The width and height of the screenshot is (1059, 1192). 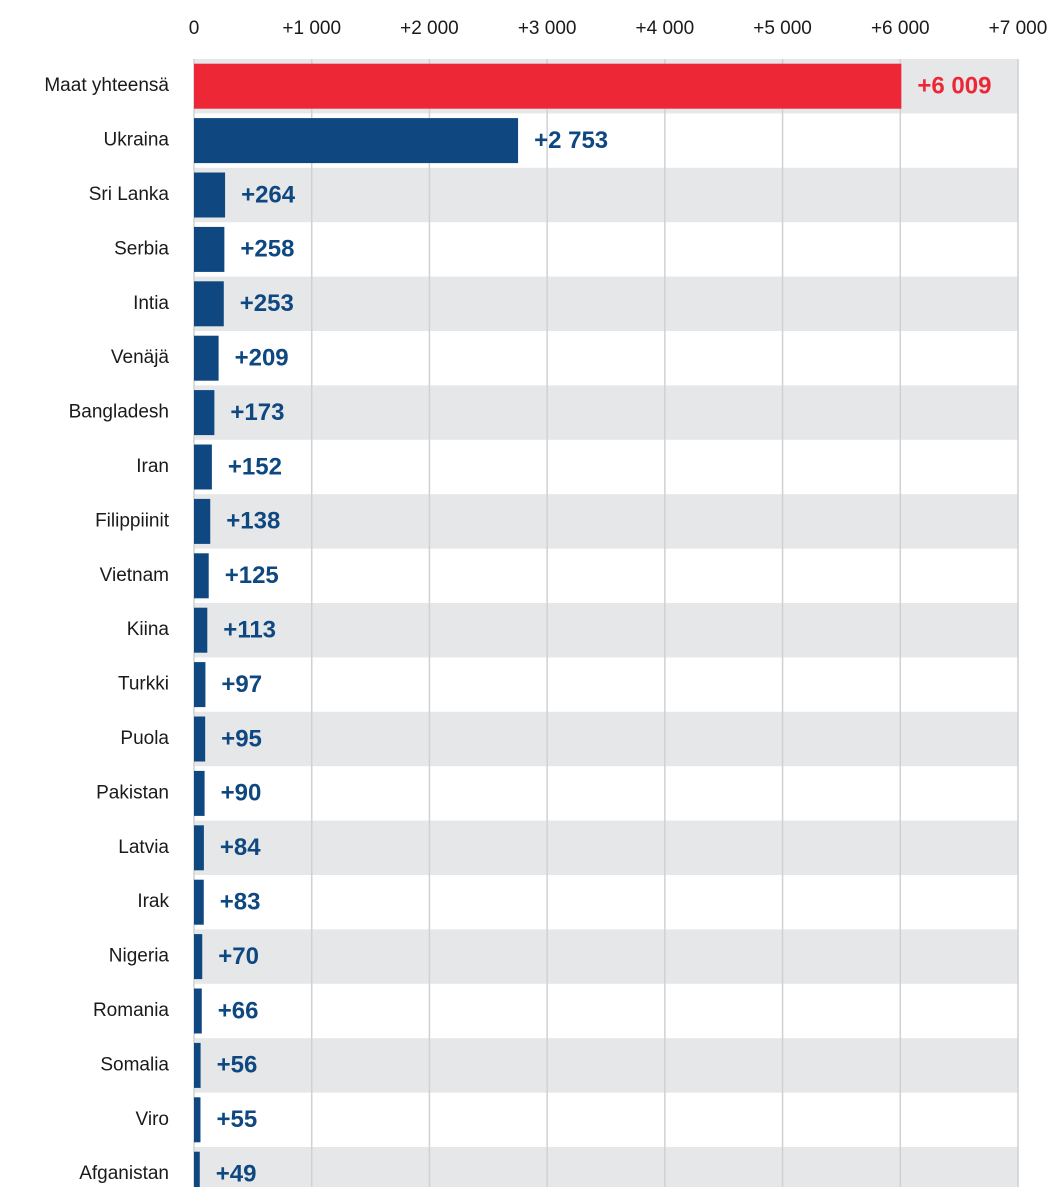 What do you see at coordinates (257, 412) in the screenshot?
I see `value-label: +173` at bounding box center [257, 412].